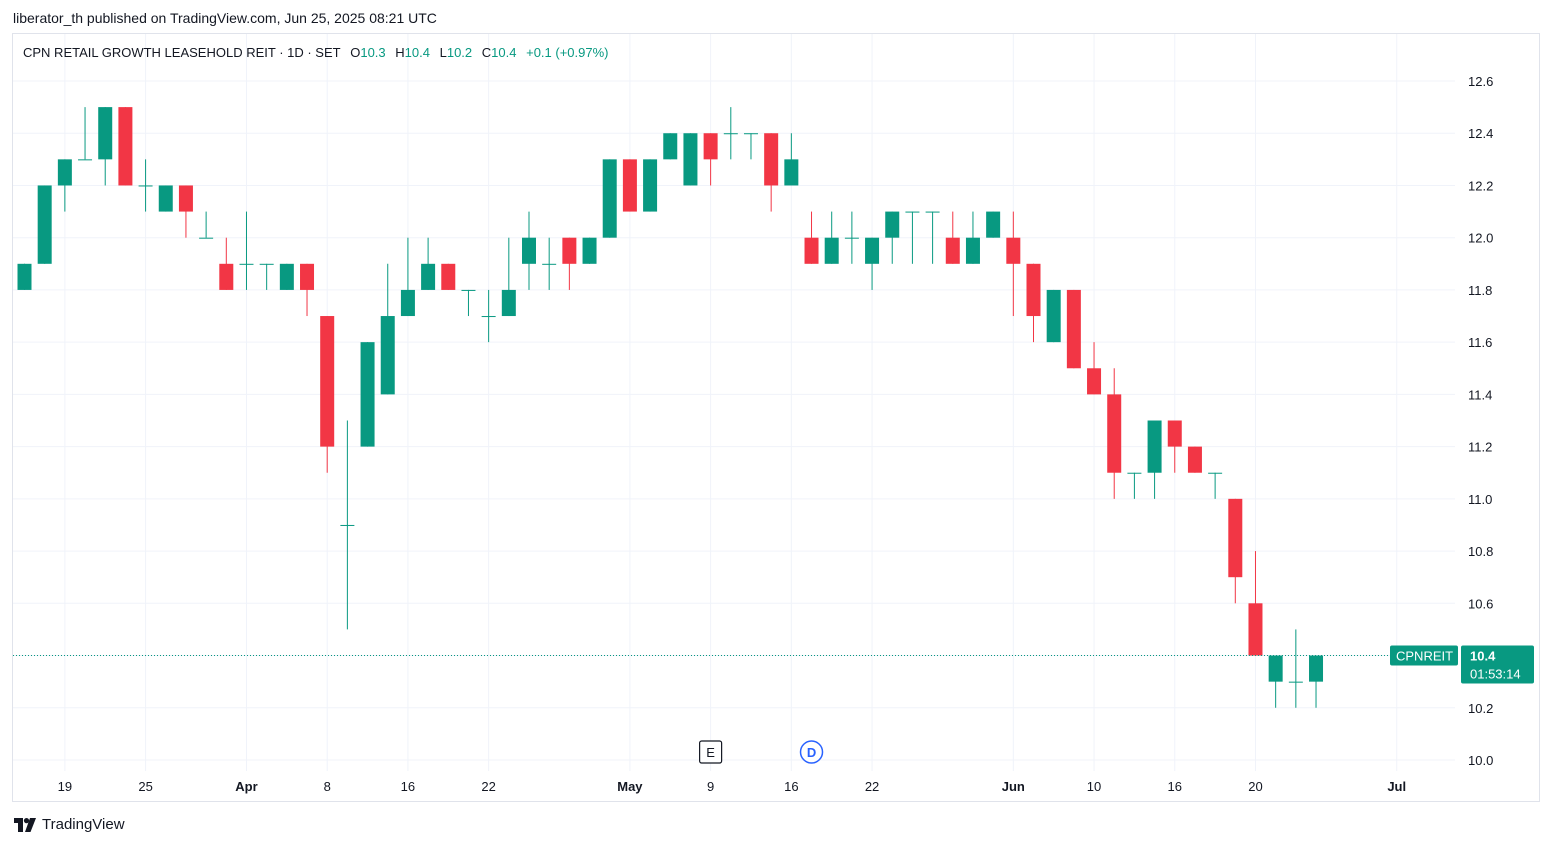  Describe the element at coordinates (711, 752) in the screenshot. I see `earnings-marker: E` at that location.